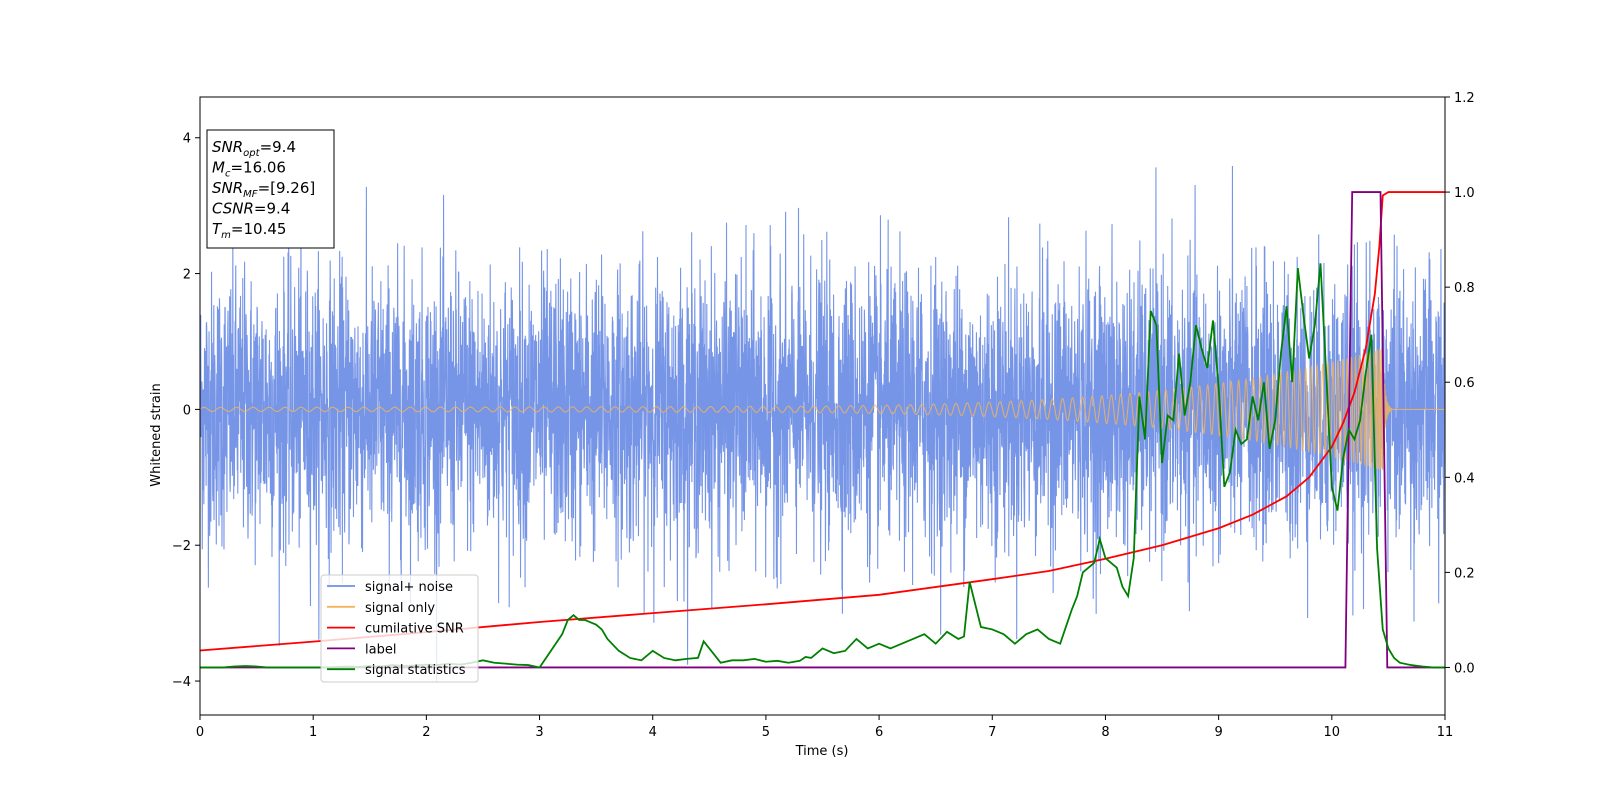  I want to click on y-tick-label: −2, so click(181, 546).